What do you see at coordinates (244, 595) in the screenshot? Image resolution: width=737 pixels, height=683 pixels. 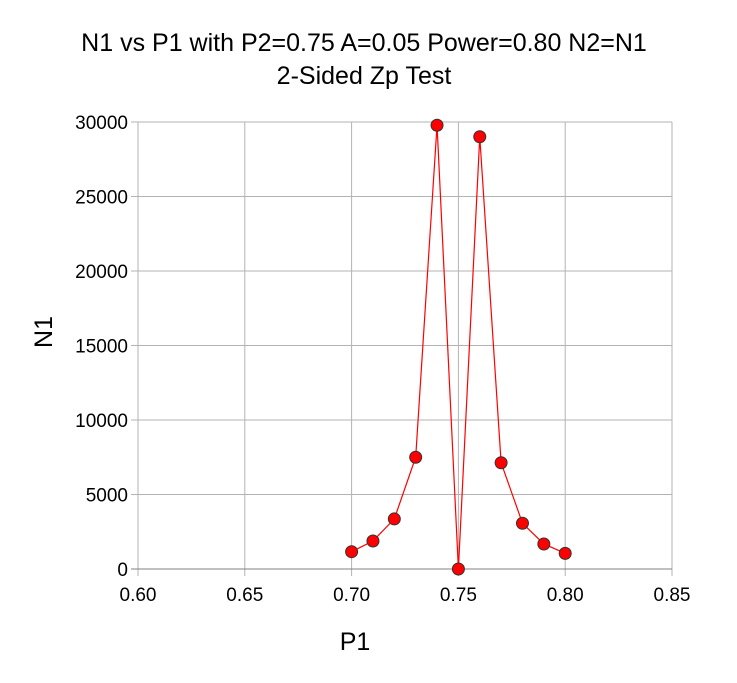 I see `x-tick-label: 0.65` at bounding box center [244, 595].